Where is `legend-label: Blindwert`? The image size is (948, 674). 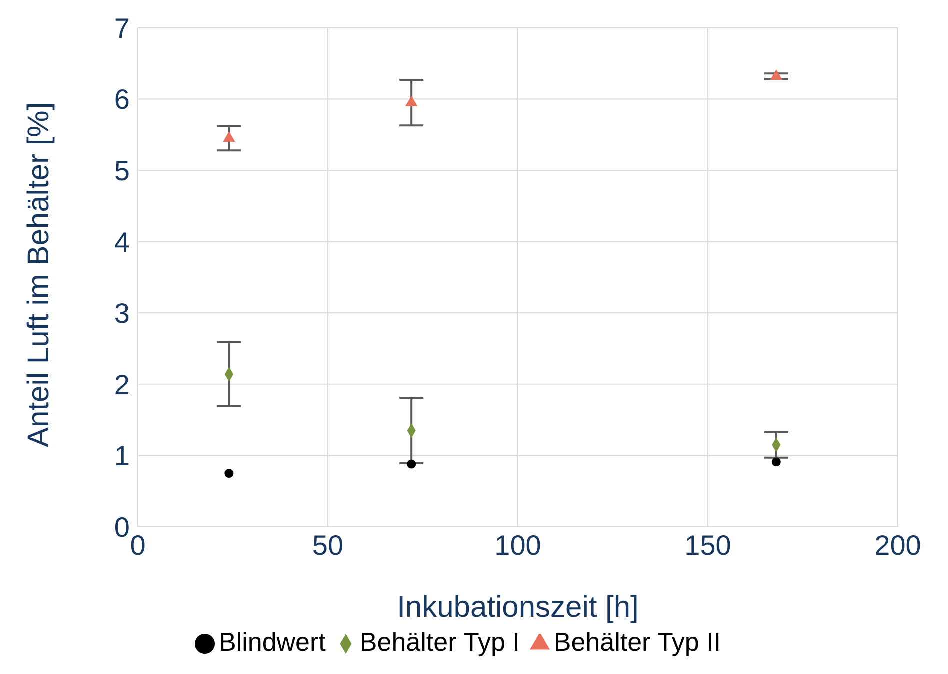 legend-label: Blindwert is located at coordinates (272, 642).